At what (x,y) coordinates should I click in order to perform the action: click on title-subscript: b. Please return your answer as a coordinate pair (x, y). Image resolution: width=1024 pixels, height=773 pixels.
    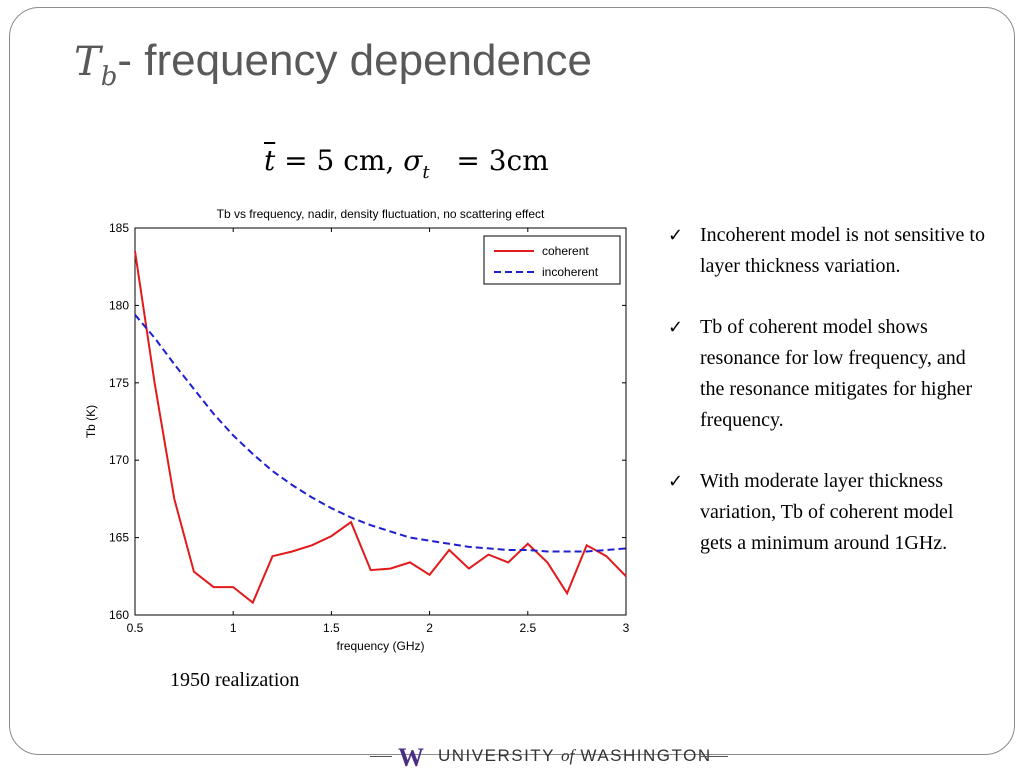
    Looking at the image, I should click on (109, 77).